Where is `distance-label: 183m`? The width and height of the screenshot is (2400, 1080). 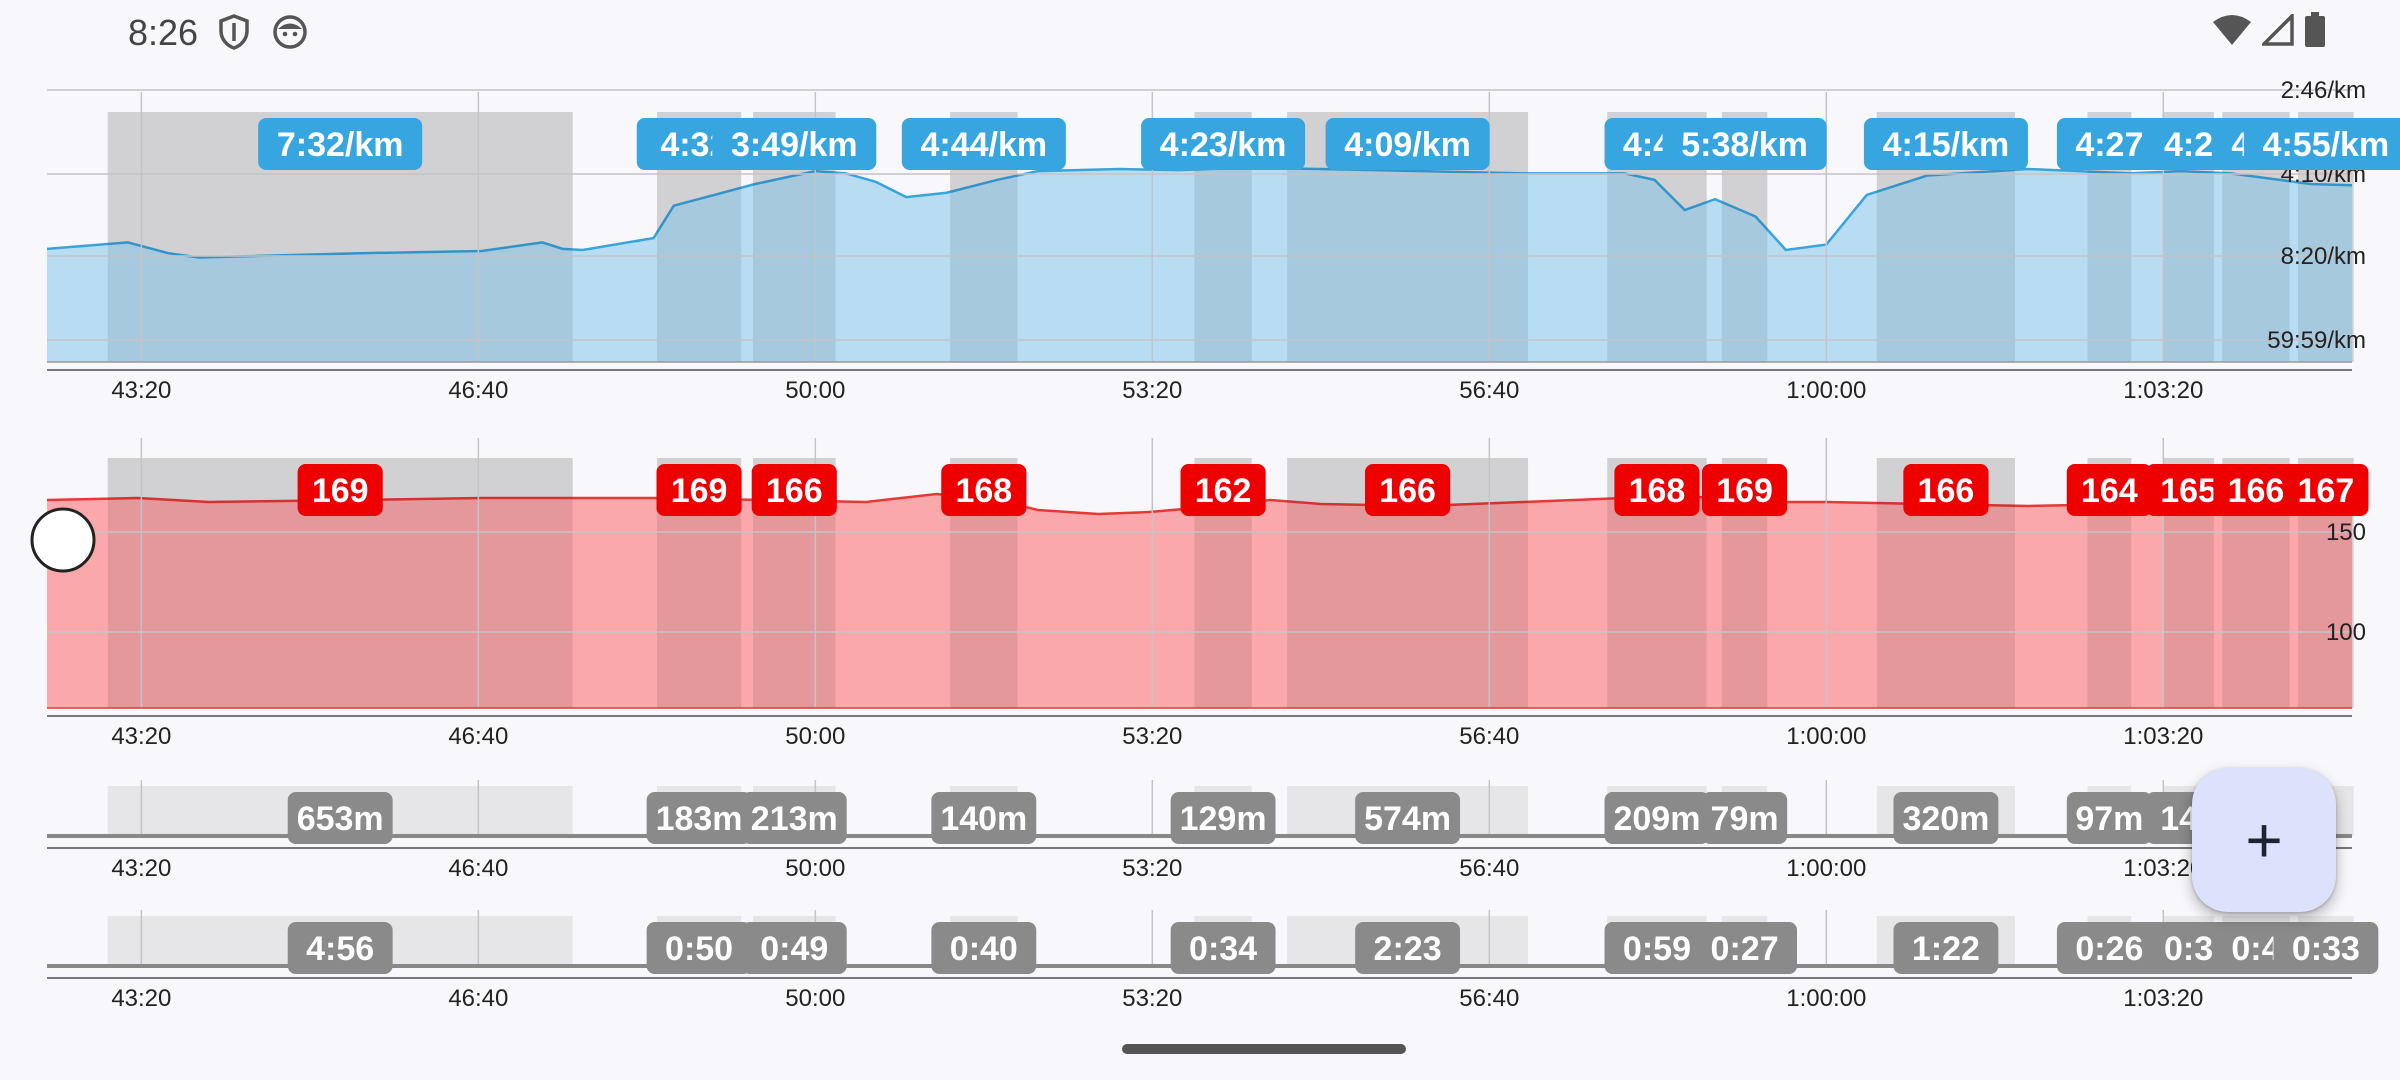 distance-label: 183m is located at coordinates (699, 818).